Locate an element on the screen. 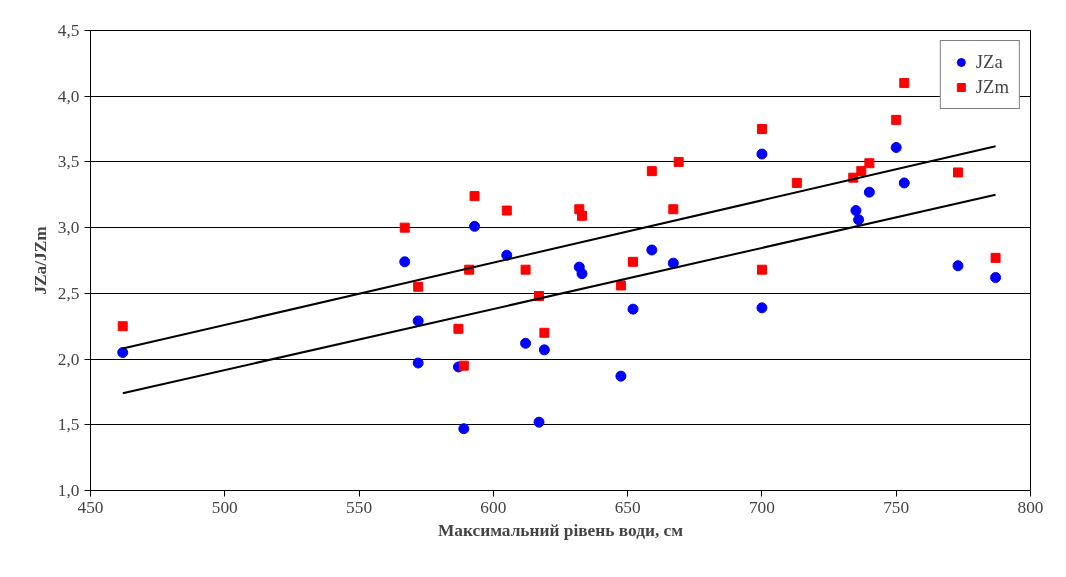  y-tick-label: 4,0 is located at coordinates (68, 96).